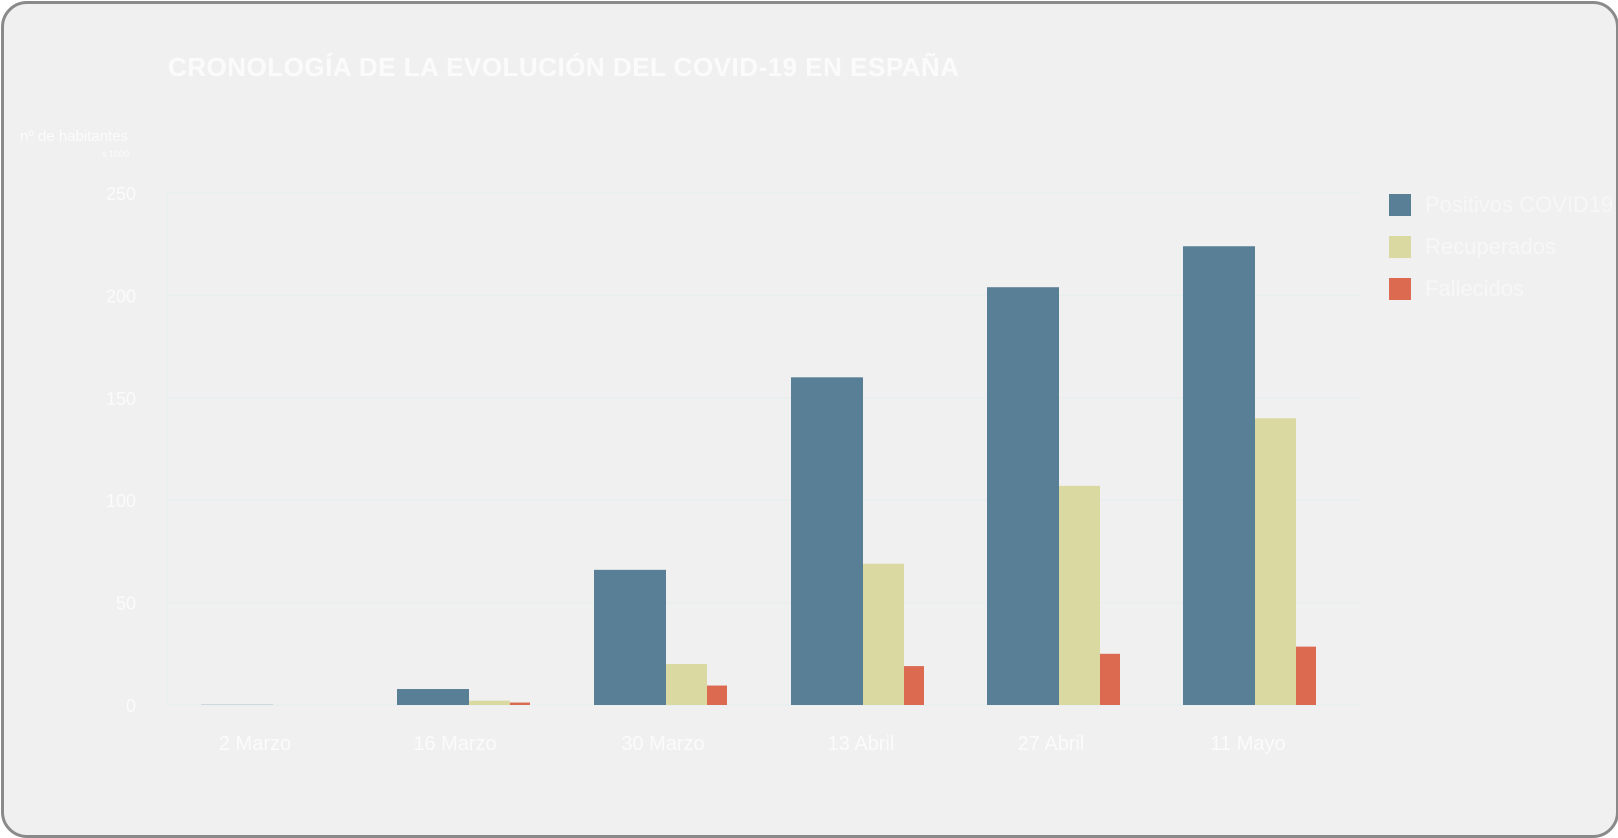 The height and width of the screenshot is (838, 1618). What do you see at coordinates (121, 296) in the screenshot?
I see `y-tick-label-200: 200` at bounding box center [121, 296].